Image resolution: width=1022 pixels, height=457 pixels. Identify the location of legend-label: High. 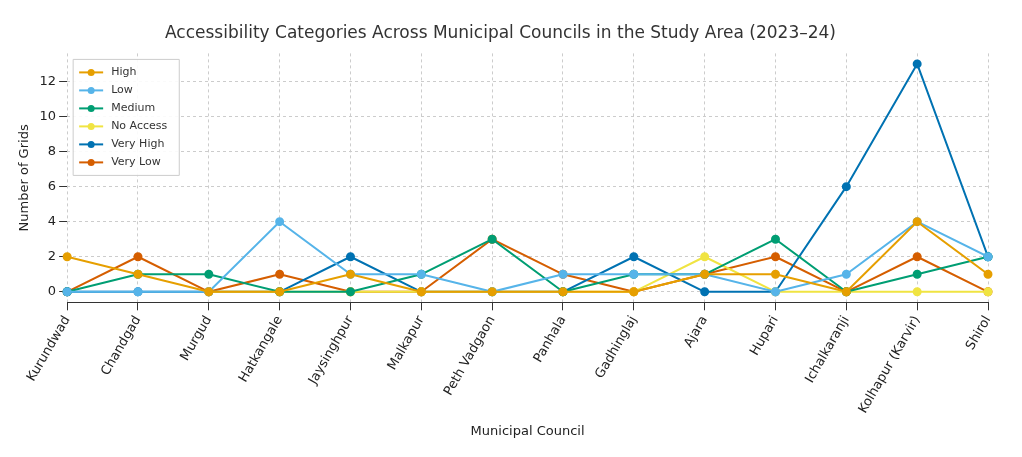
(124, 72).